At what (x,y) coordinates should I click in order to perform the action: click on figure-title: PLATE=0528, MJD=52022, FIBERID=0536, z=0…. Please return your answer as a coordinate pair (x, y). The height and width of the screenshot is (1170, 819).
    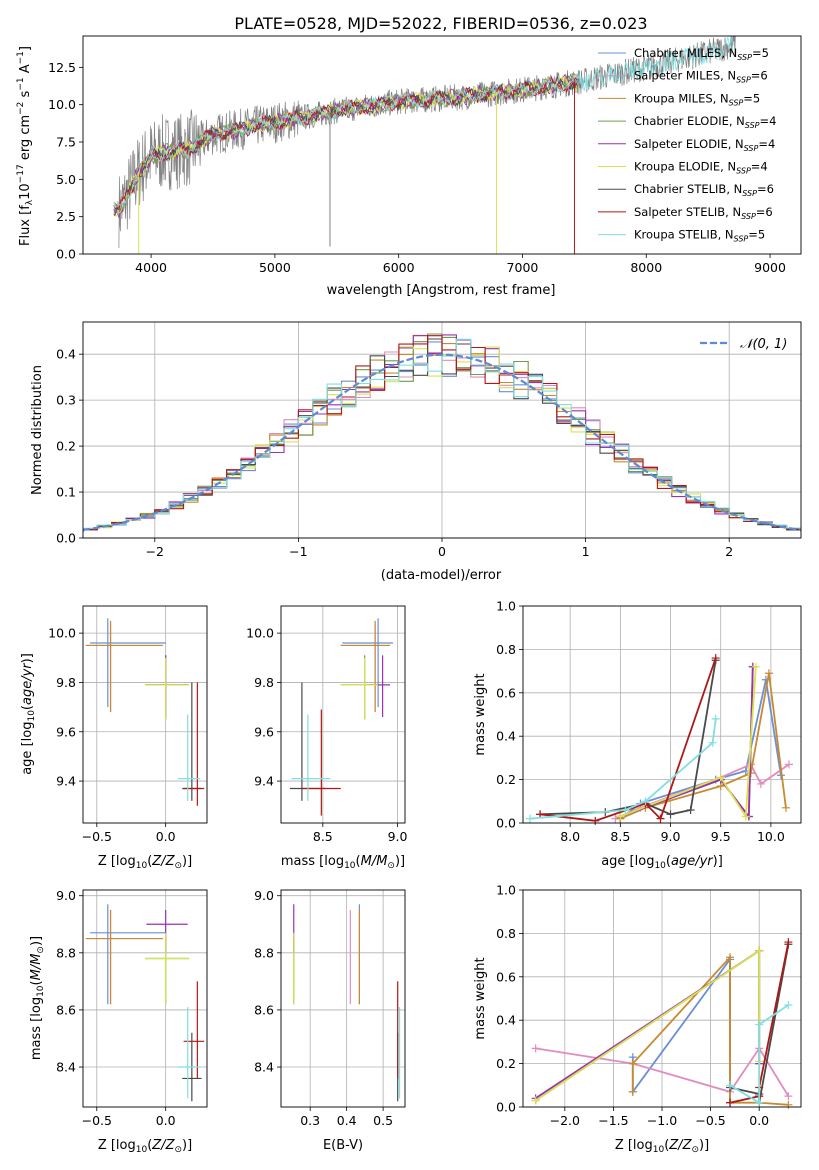
    Looking at the image, I should click on (440, 23).